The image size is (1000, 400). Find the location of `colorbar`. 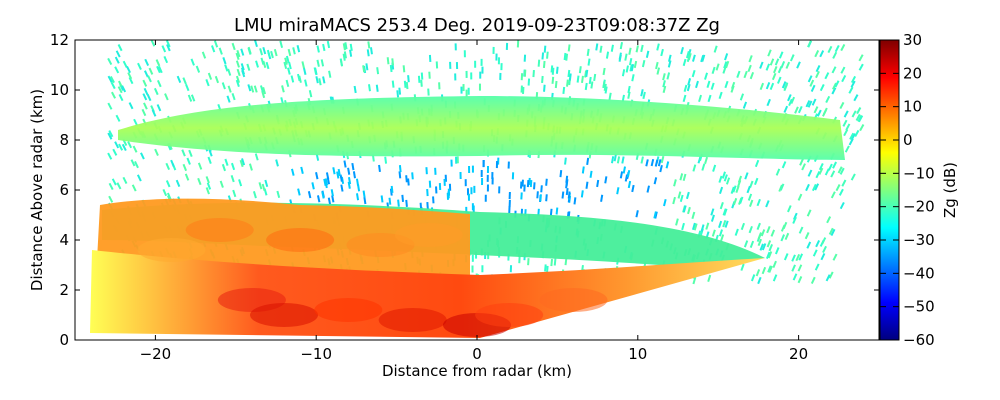

colorbar is located at coordinates (889, 190).